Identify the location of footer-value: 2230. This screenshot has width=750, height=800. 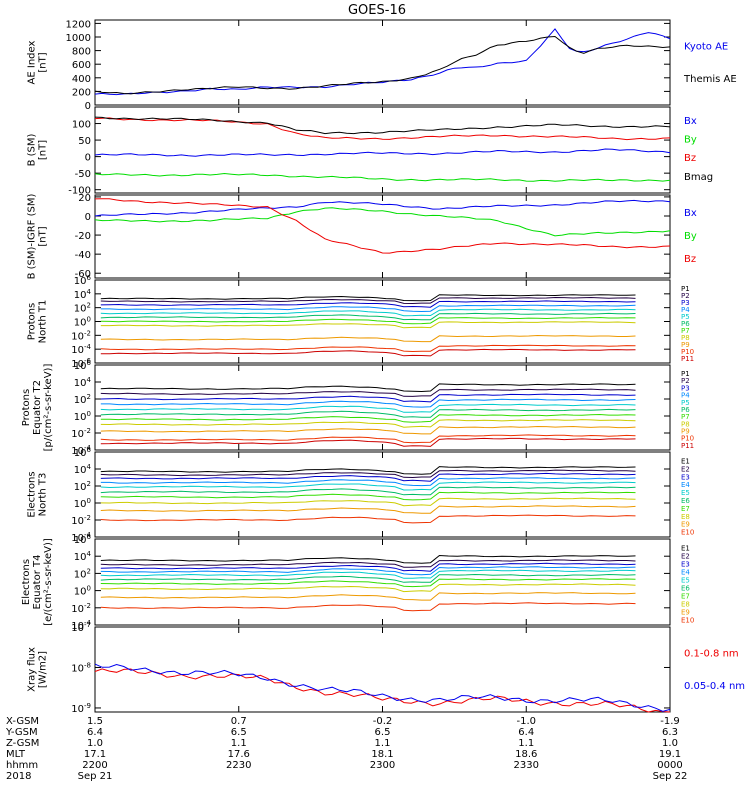
(238, 765).